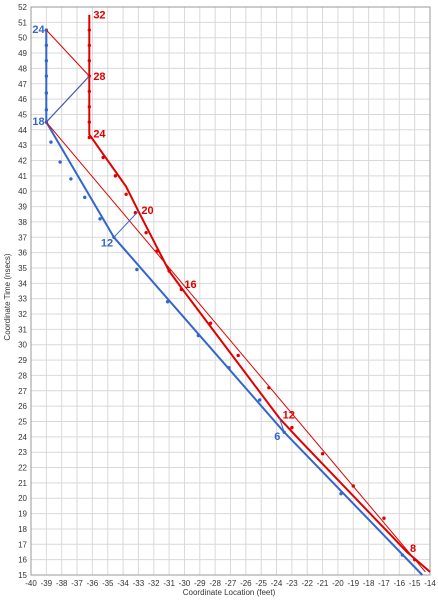  What do you see at coordinates (353, 583) in the screenshot?
I see `x-tick-label: -19` at bounding box center [353, 583].